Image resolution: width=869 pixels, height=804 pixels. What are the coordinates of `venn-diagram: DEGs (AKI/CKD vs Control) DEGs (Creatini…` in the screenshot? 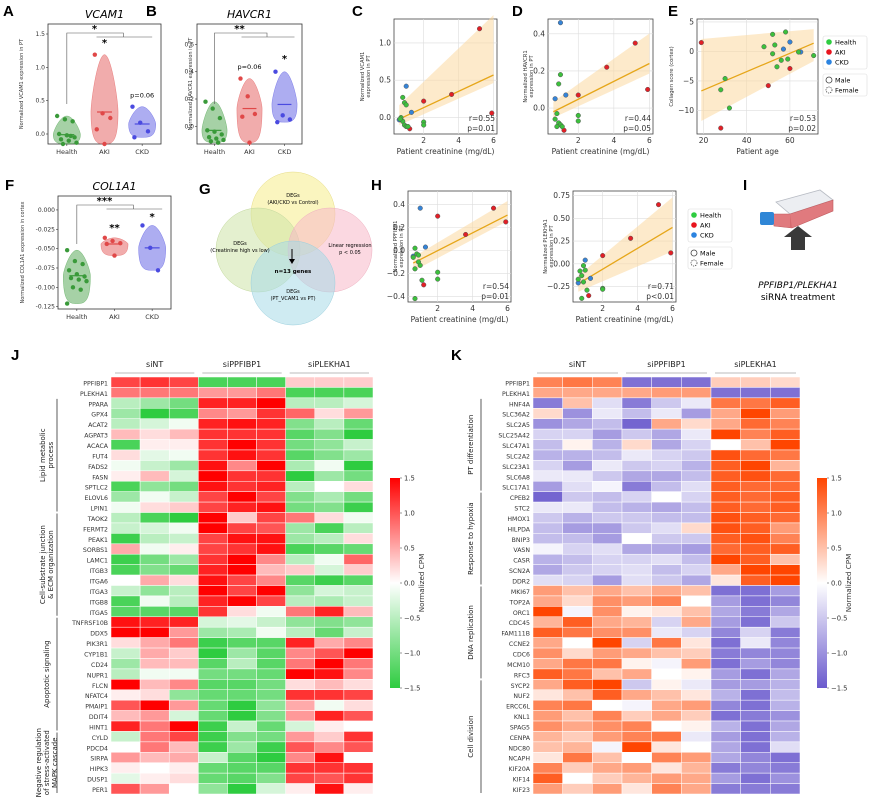 It's located at (291, 248).